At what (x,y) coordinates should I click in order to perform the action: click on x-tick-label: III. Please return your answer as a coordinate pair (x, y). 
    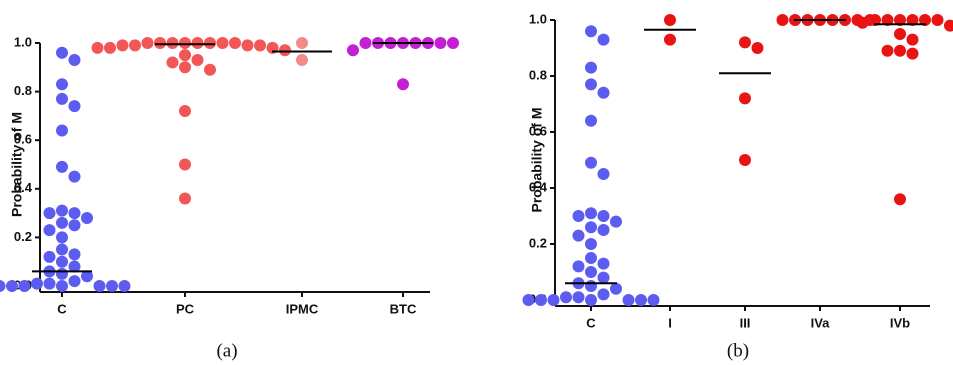
    Looking at the image, I should click on (745, 322).